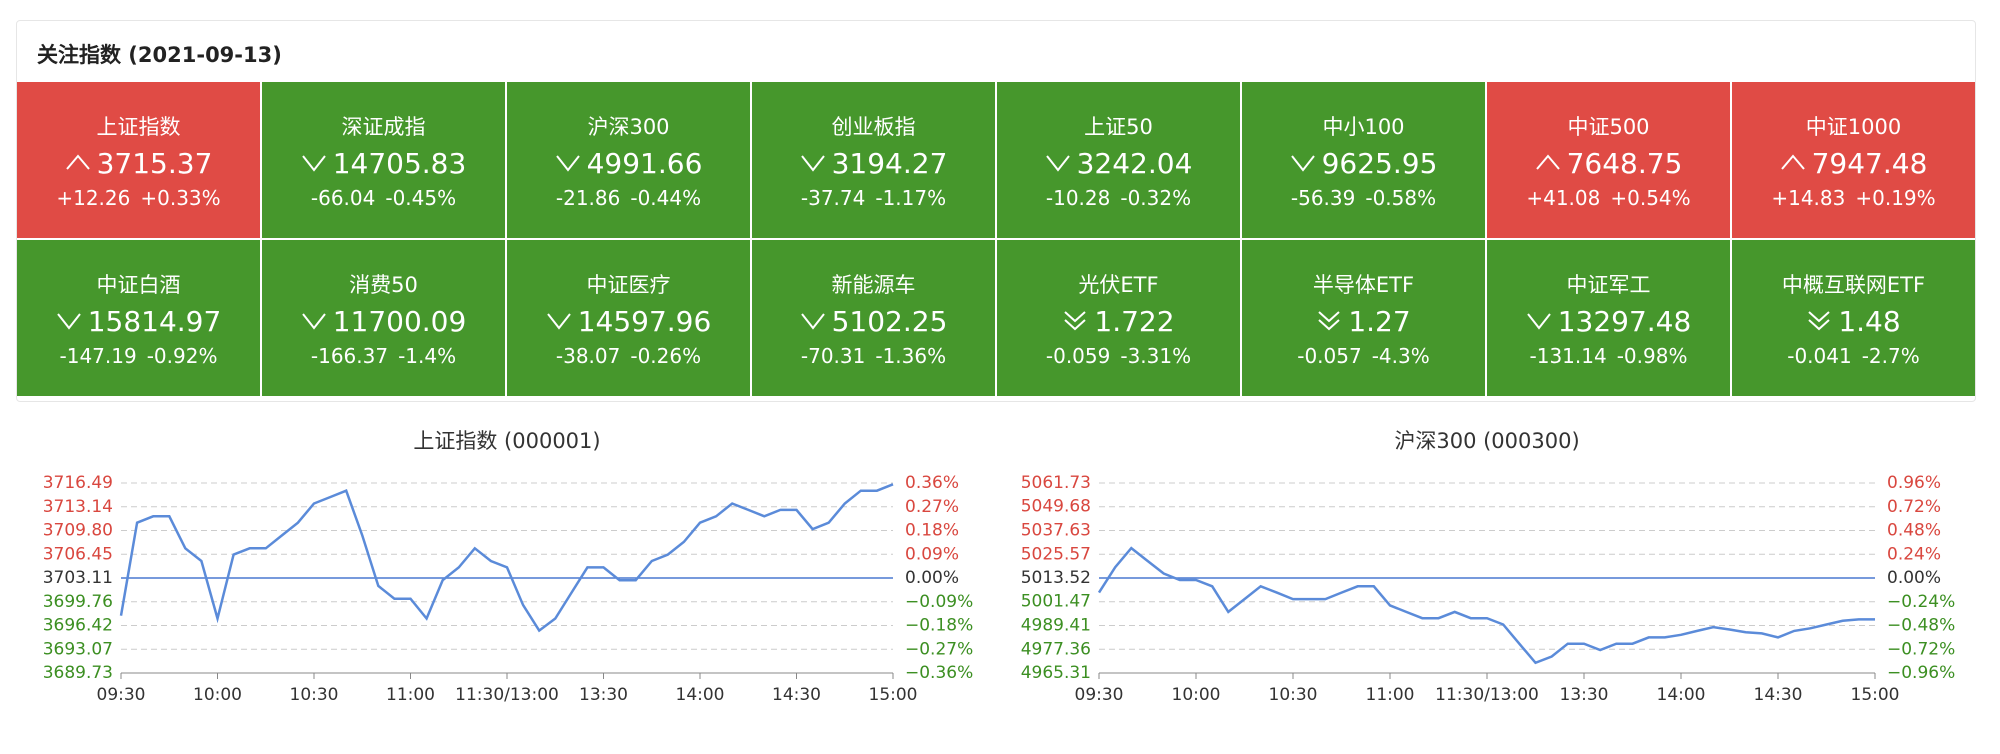  I want to click on index-value: 3194.27, so click(889, 163).